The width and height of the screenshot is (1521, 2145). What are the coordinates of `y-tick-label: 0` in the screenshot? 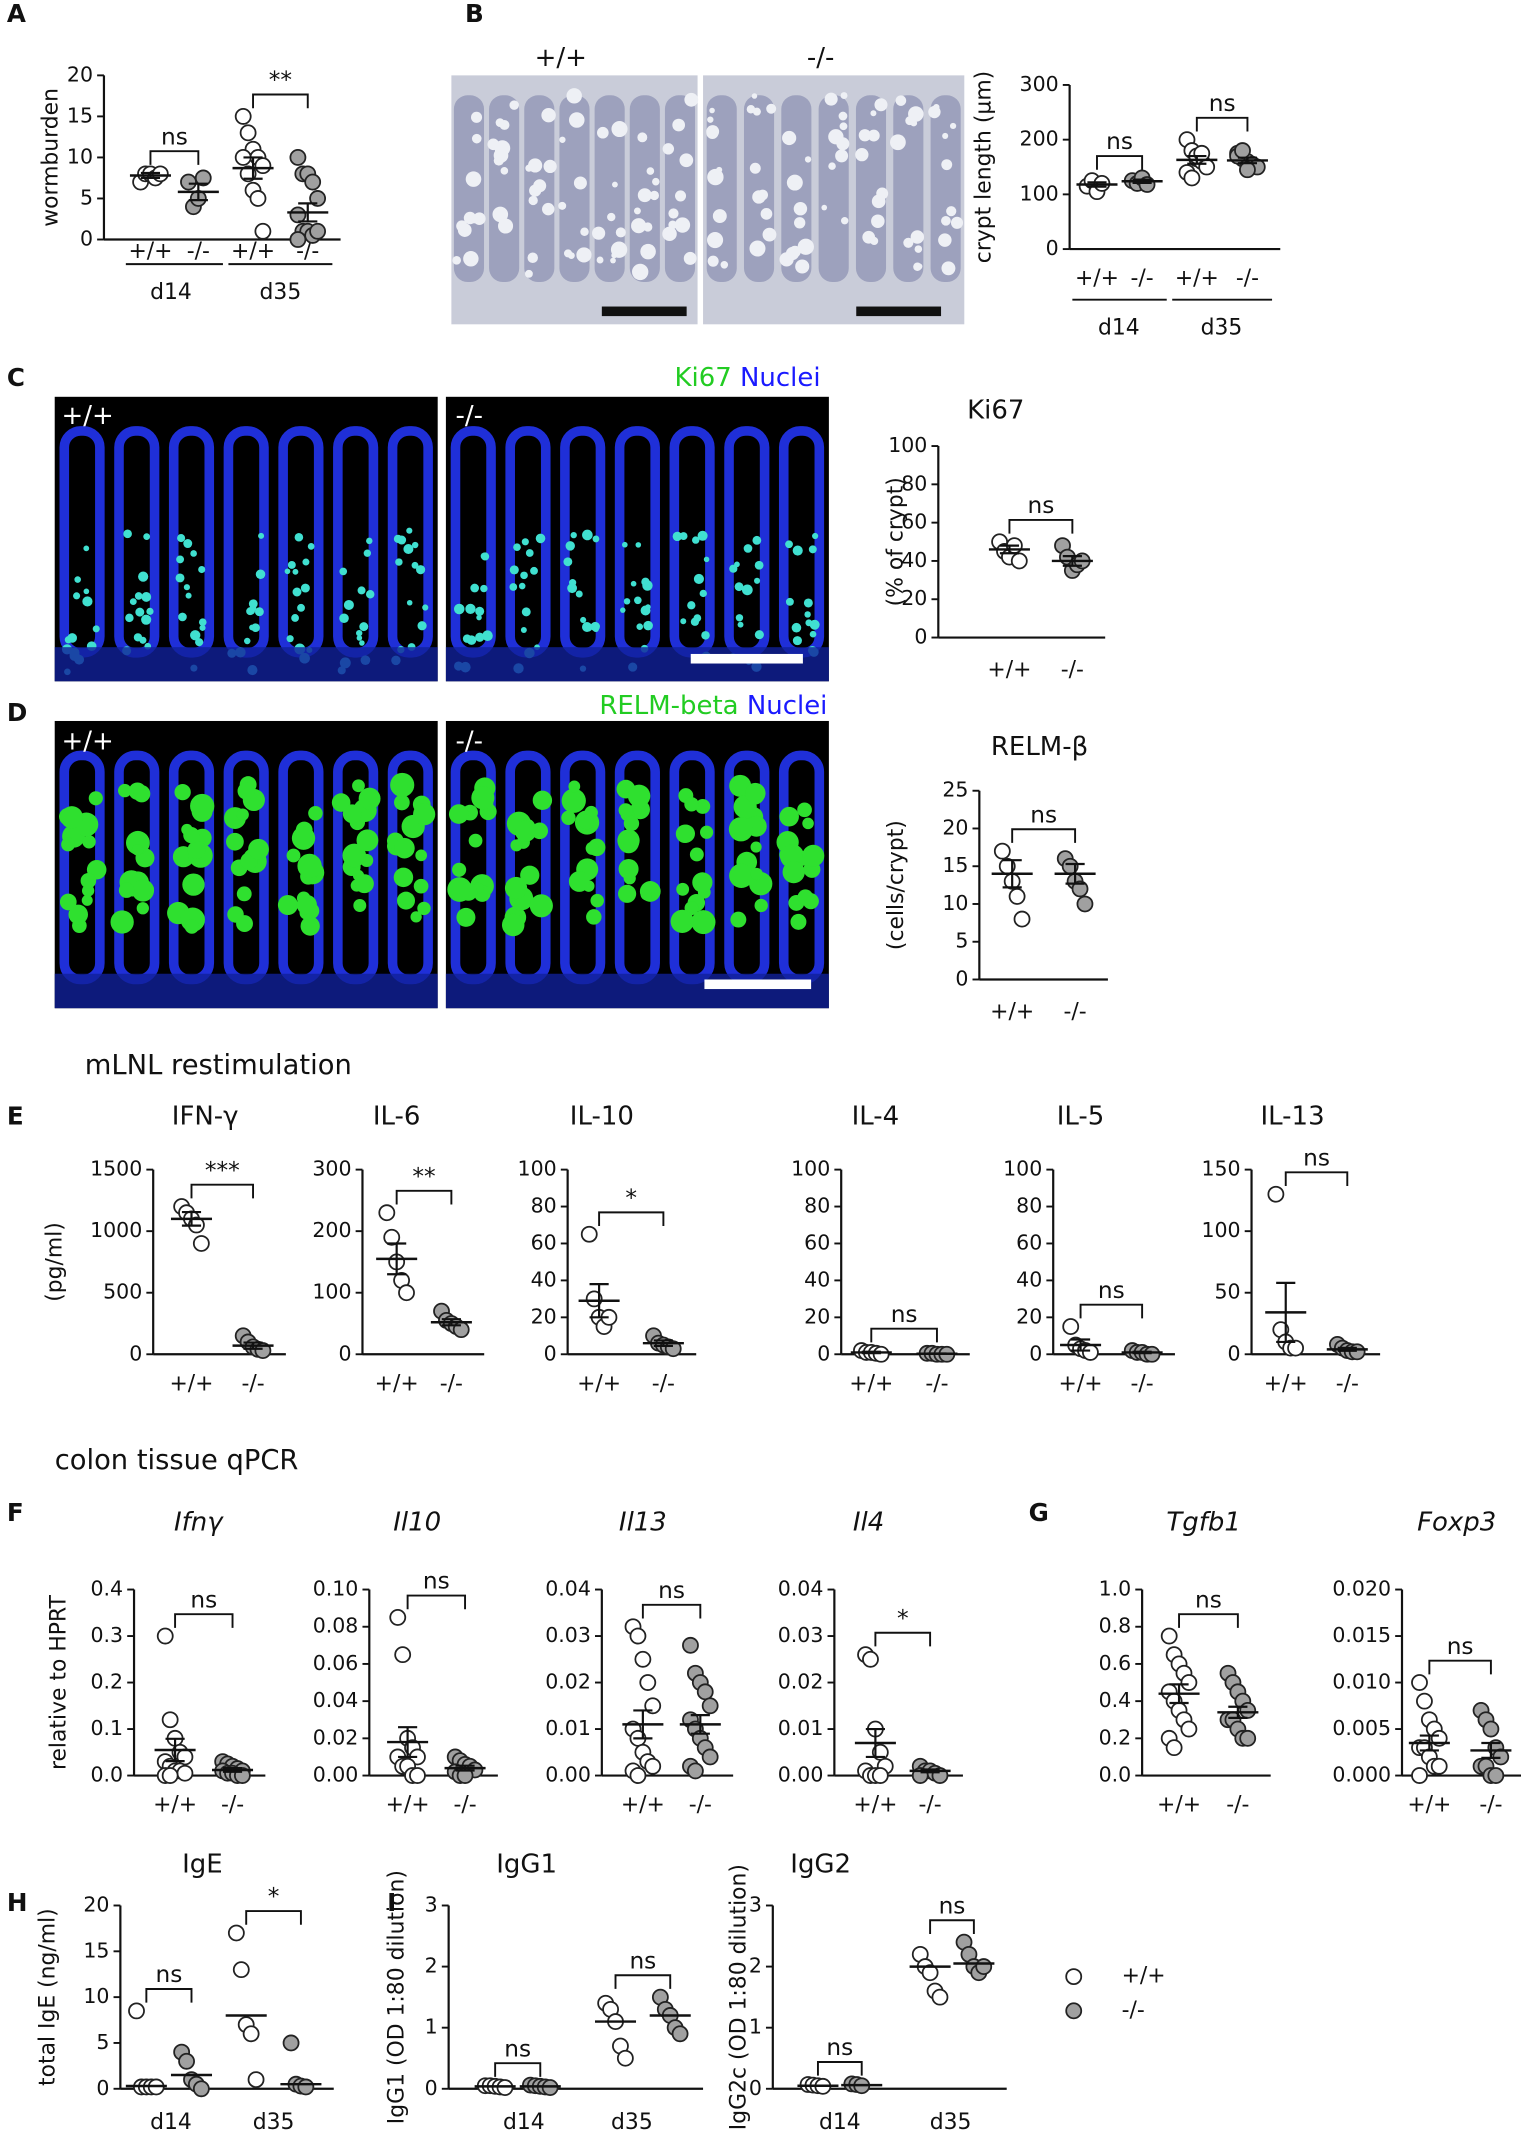 It's located at (431, 2088).